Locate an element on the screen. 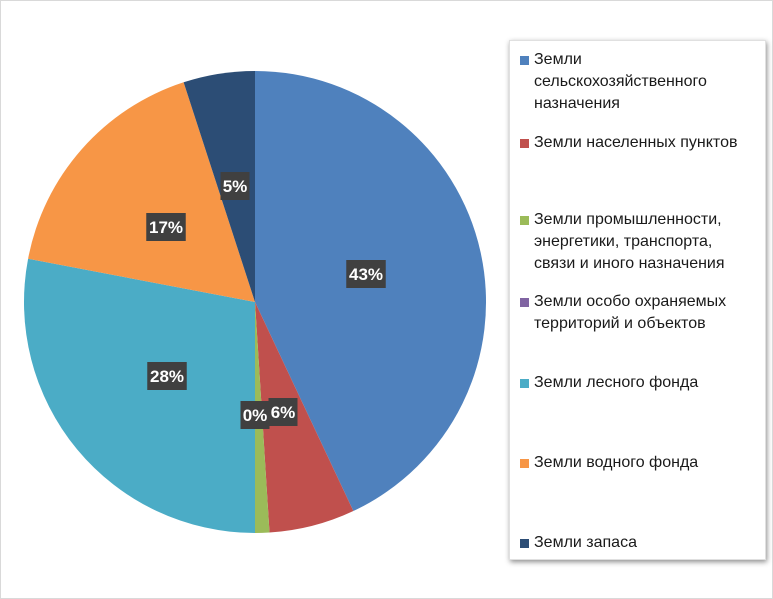 Image resolution: width=773 pixels, height=599 pixels. pie-data-labels: 43% 6% 28% 17% 5% 0% is located at coordinates (266, 300).